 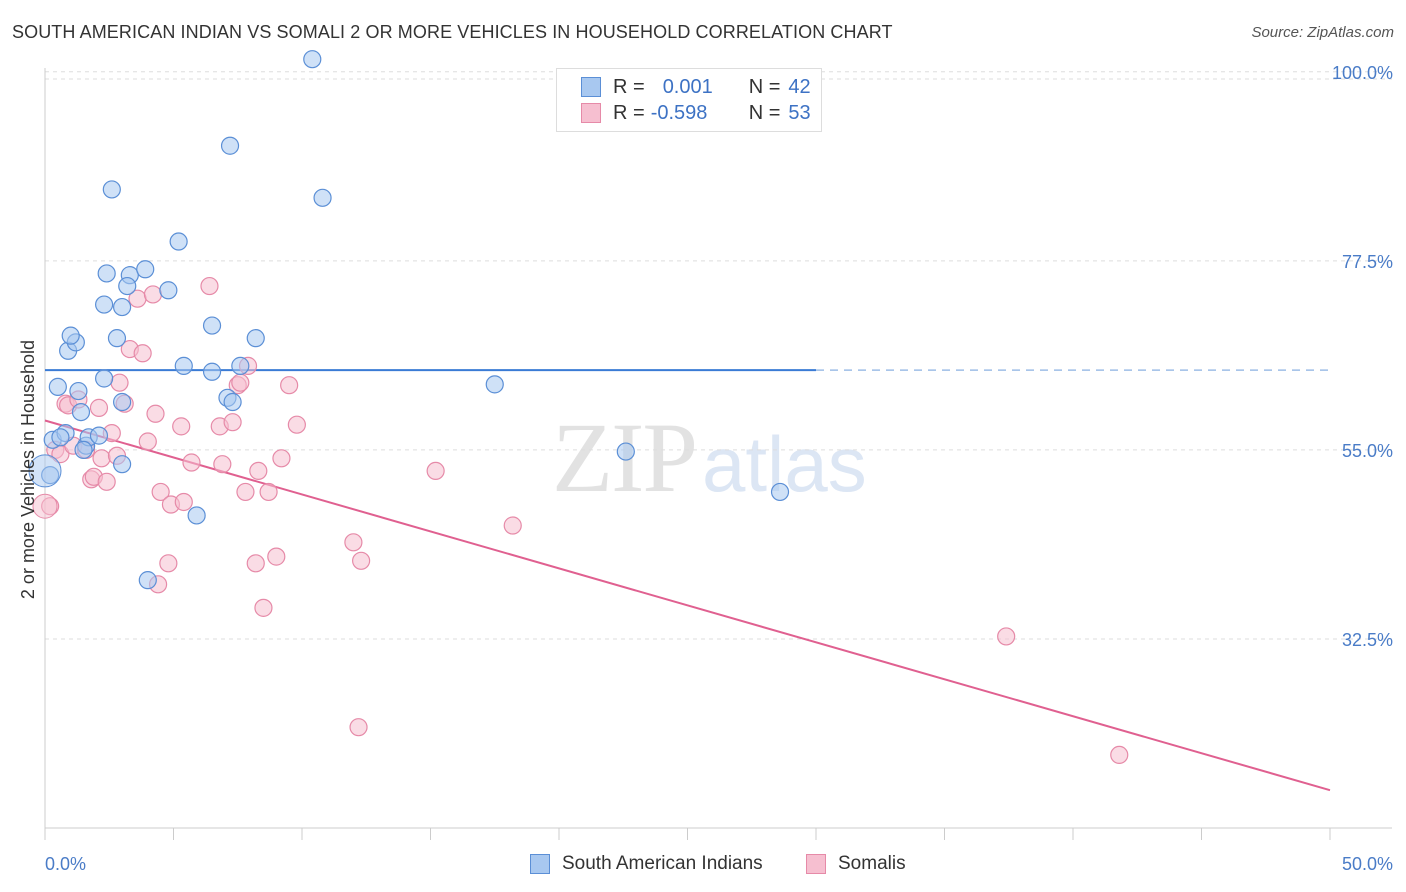 I want to click on y-tick-label: 55.0%, so click(x=1367, y=451).